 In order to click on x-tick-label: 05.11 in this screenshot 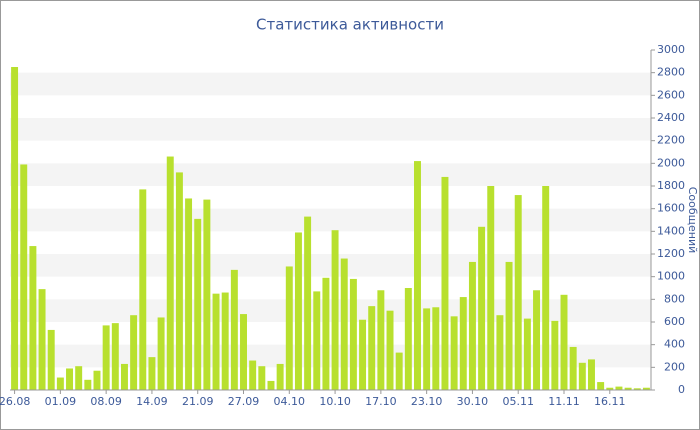, I will do `click(518, 401)`.